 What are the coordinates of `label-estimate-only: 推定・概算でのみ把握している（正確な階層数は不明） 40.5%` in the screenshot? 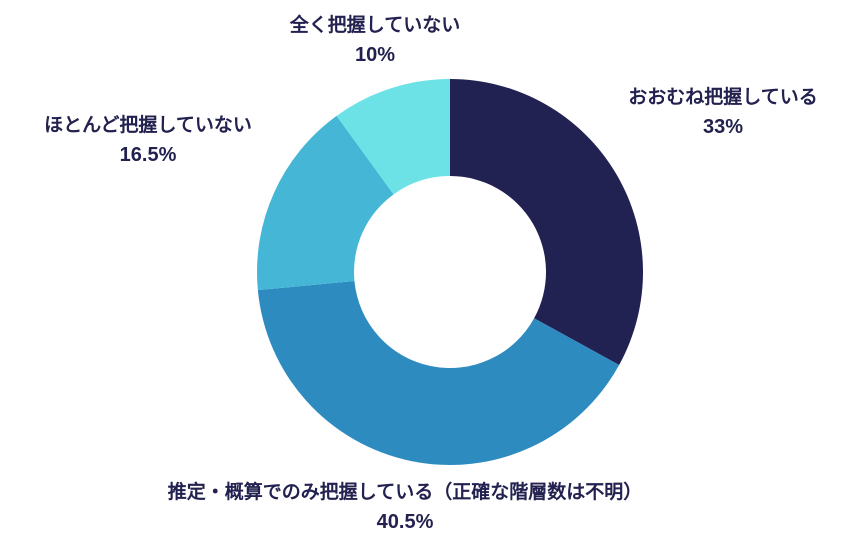 It's located at (405, 507).